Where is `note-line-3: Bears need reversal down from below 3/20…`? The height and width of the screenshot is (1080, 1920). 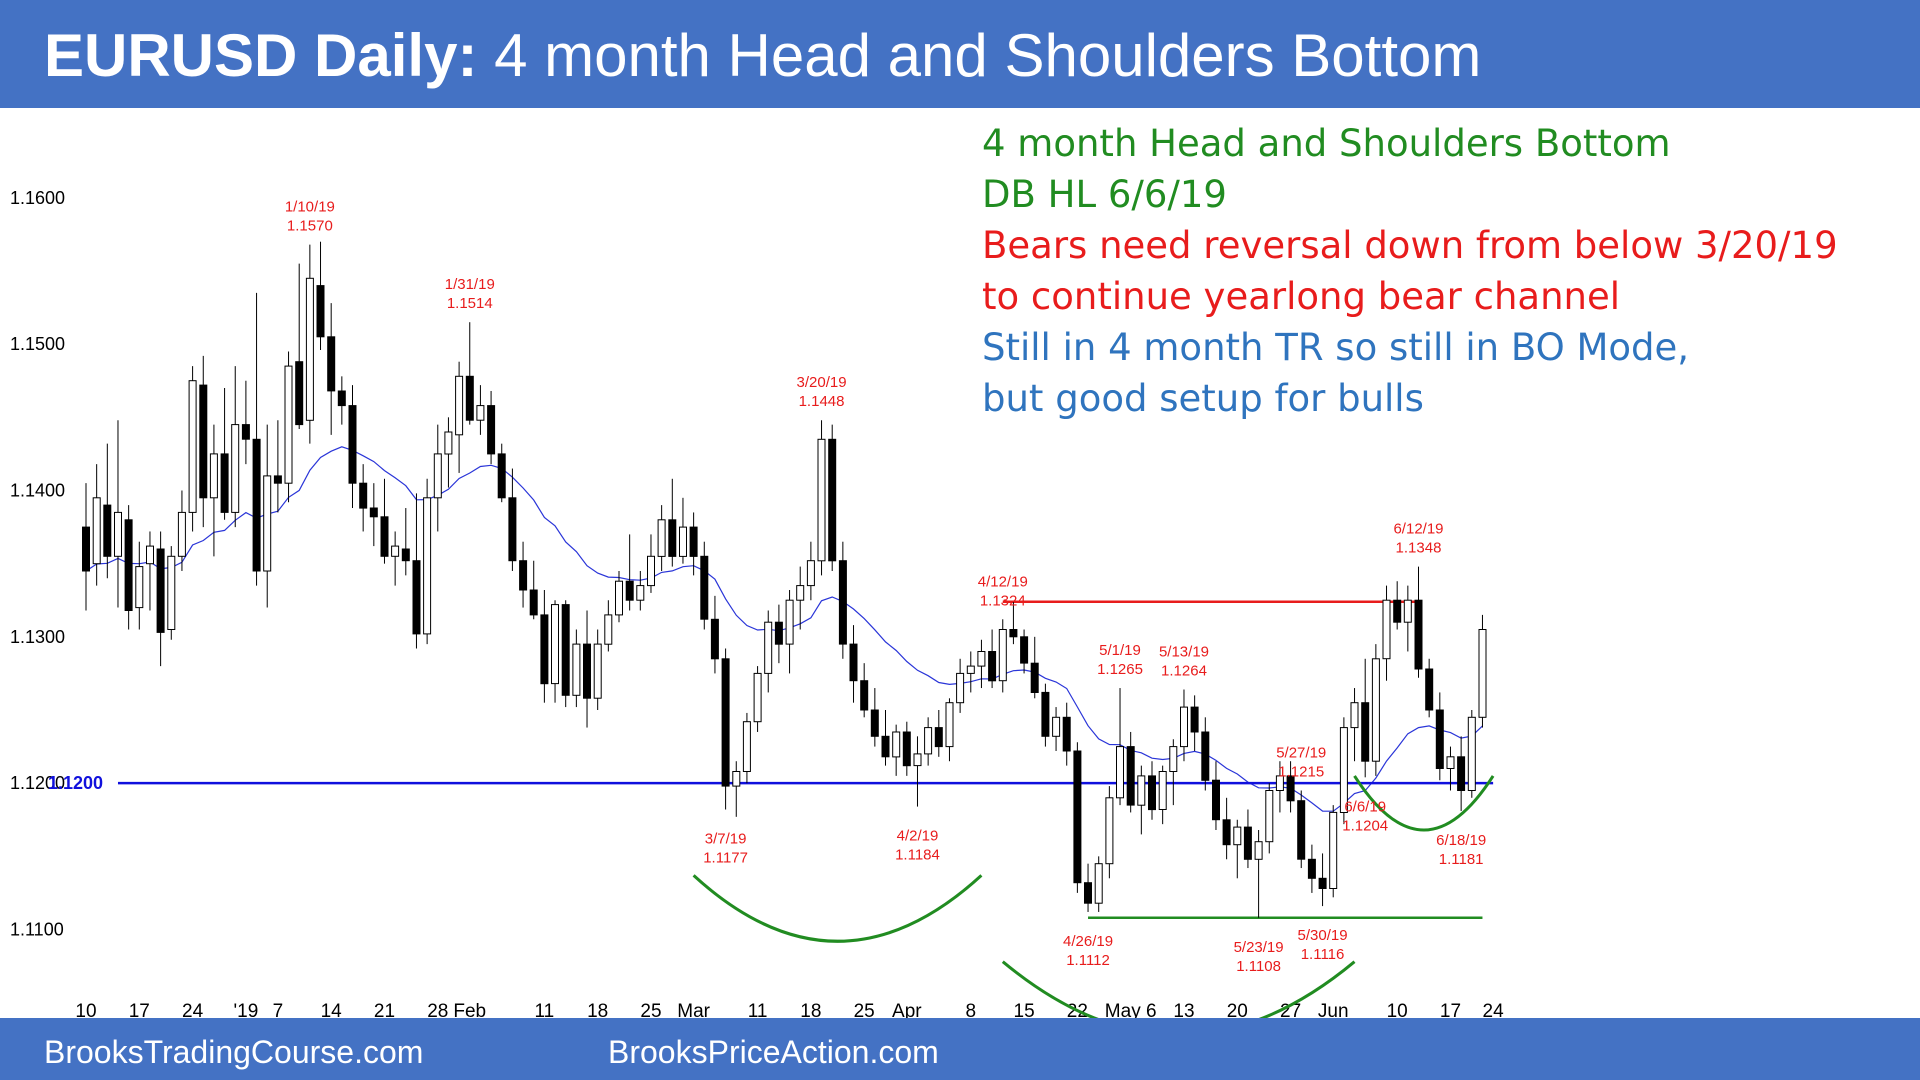 note-line-3: Bears need reversal down from below 3/20… is located at coordinates (1410, 245).